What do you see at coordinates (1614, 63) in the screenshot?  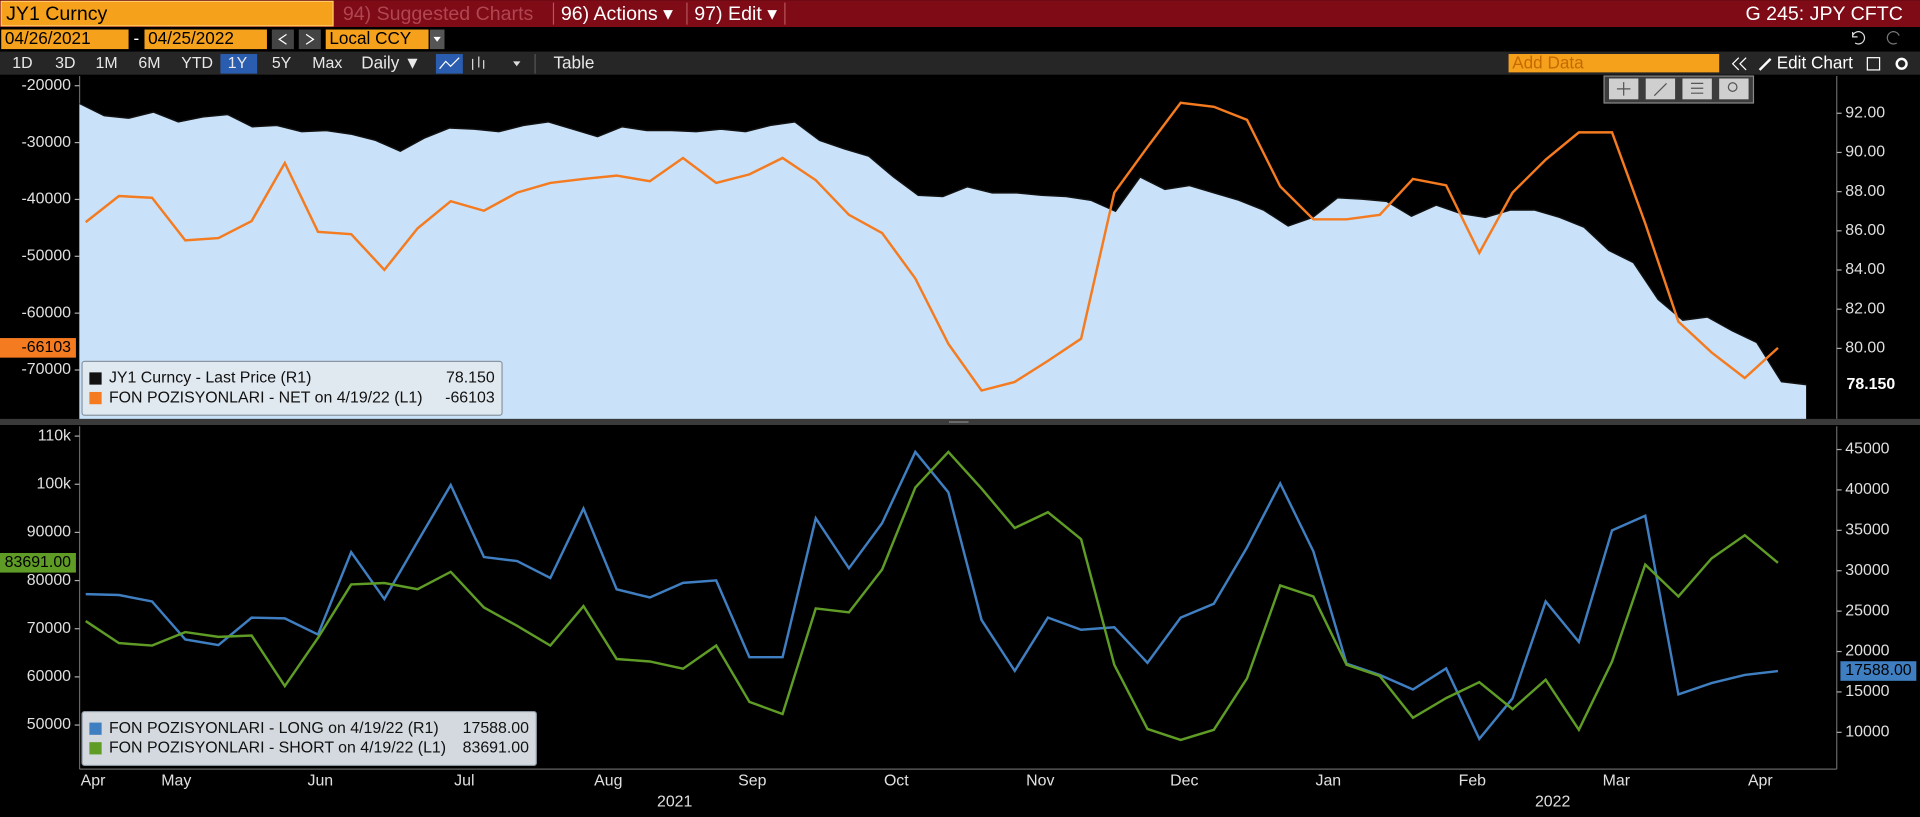 I see `add-data-field` at bounding box center [1614, 63].